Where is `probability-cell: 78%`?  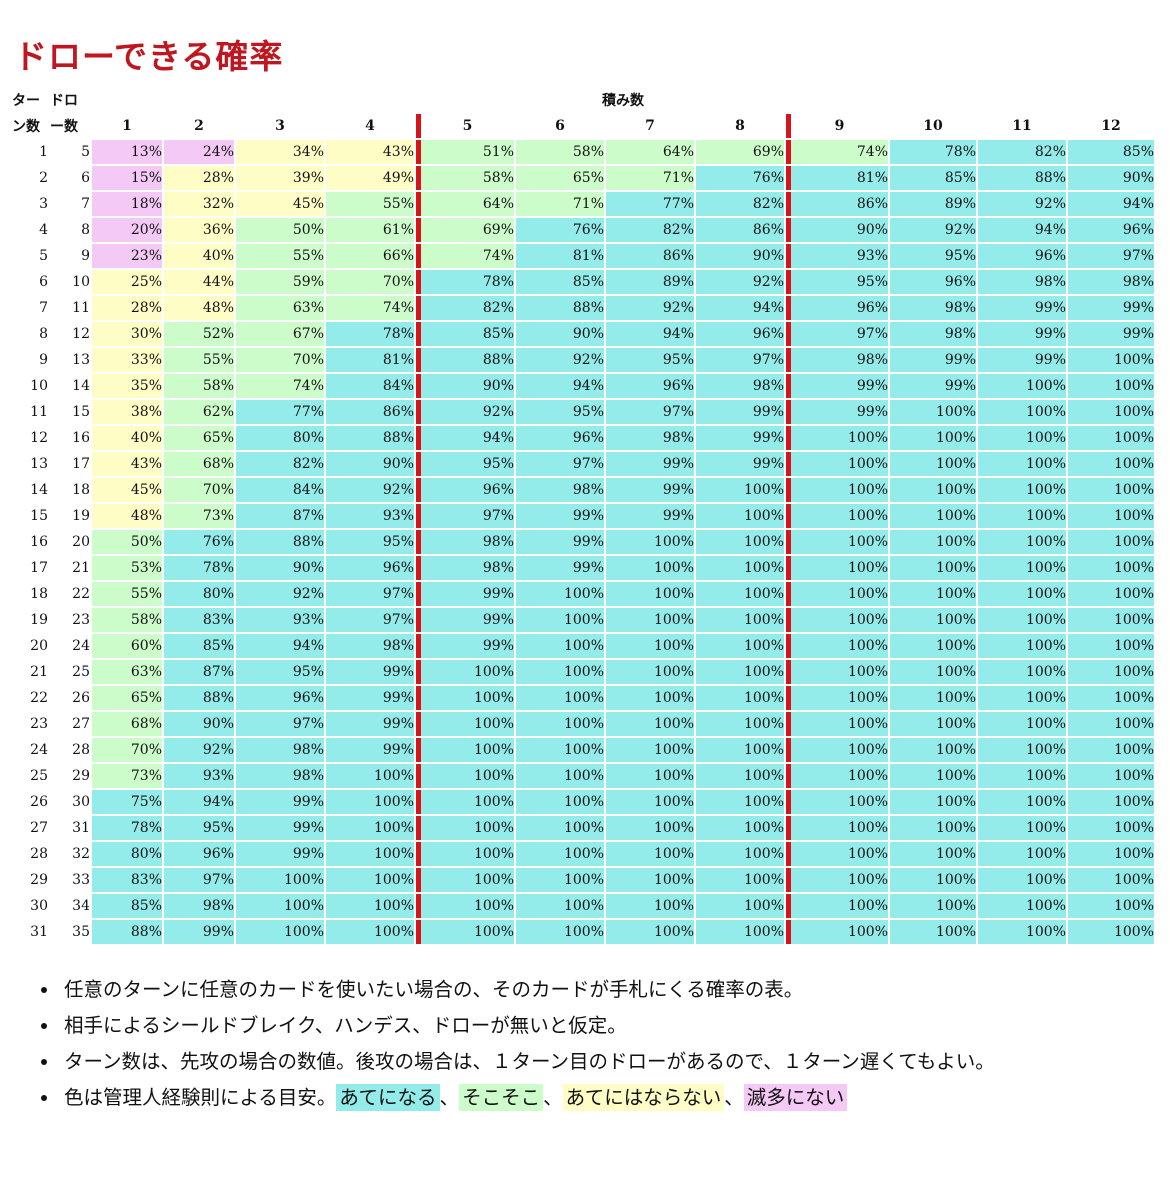
probability-cell: 78% is located at coordinates (199, 568).